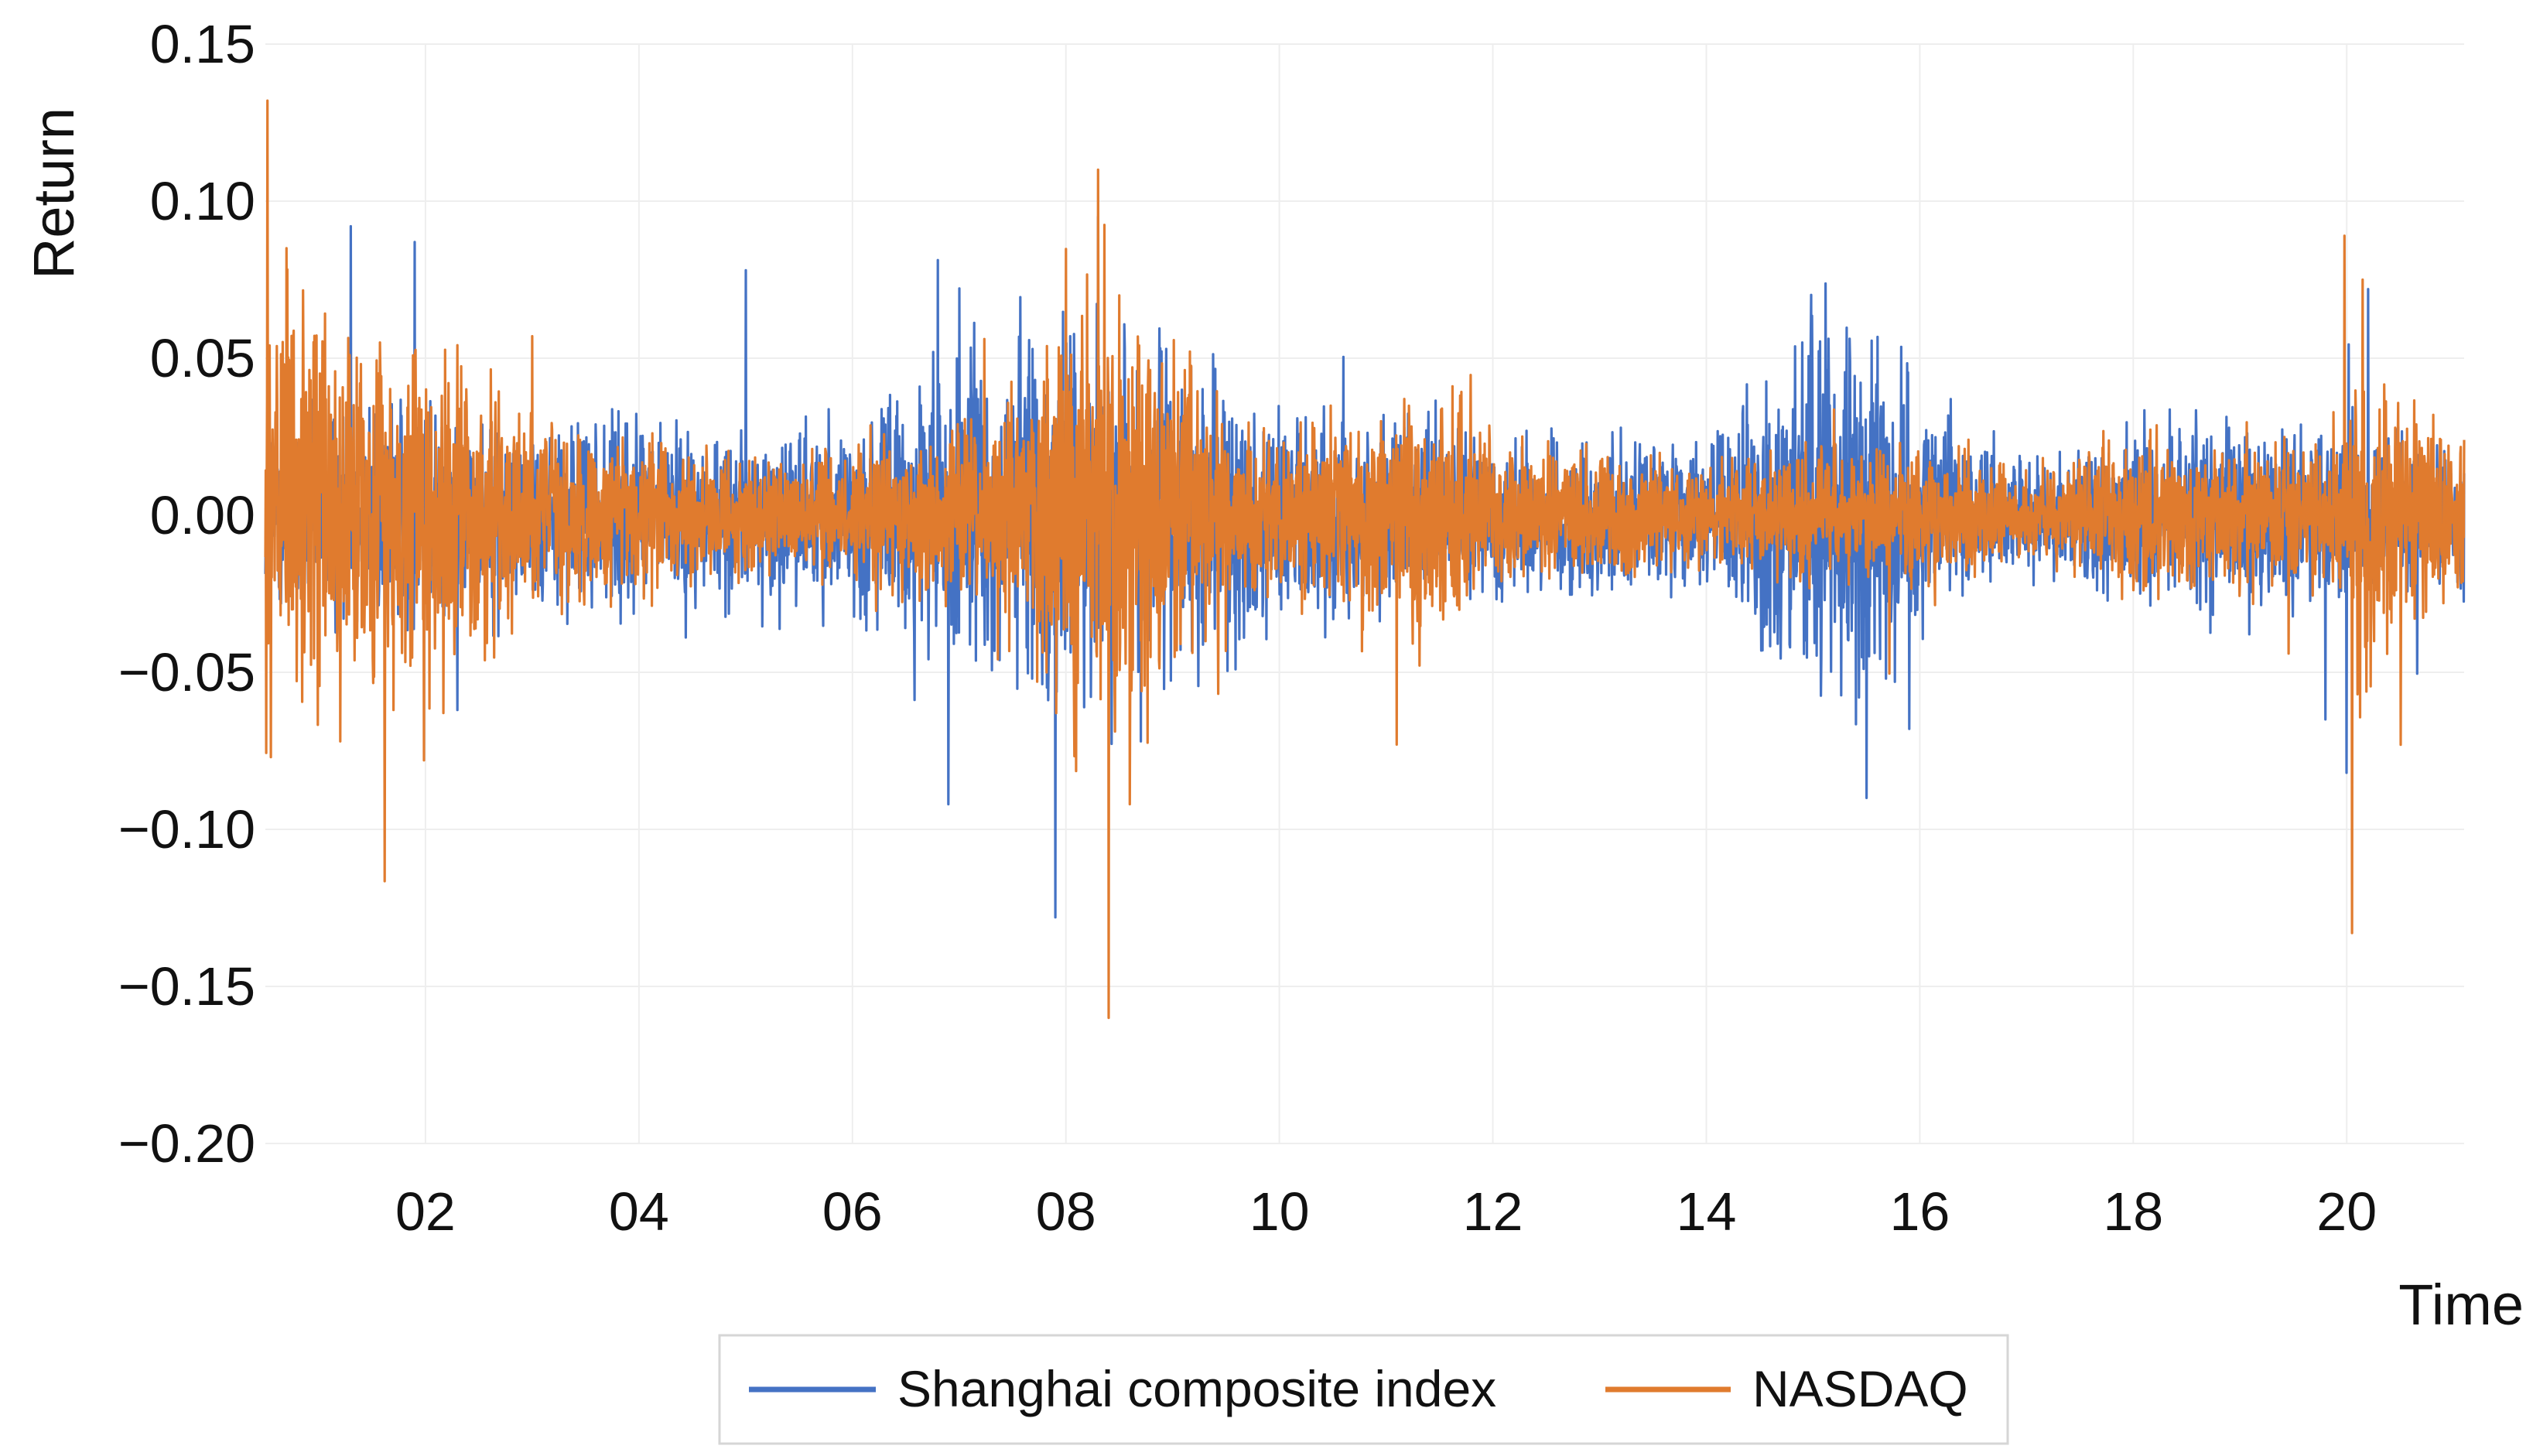 Image resolution: width=2533 pixels, height=1456 pixels. What do you see at coordinates (1493, 1211) in the screenshot?
I see `x-tick-label: 12` at bounding box center [1493, 1211].